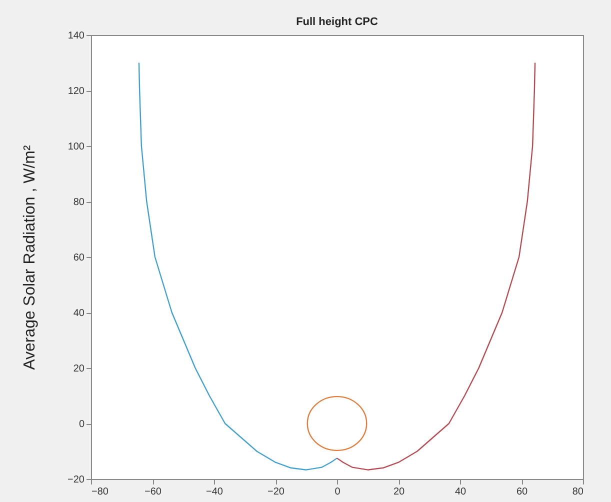 The height and width of the screenshot is (502, 611). I want to click on y-tick-label: 140, so click(76, 36).